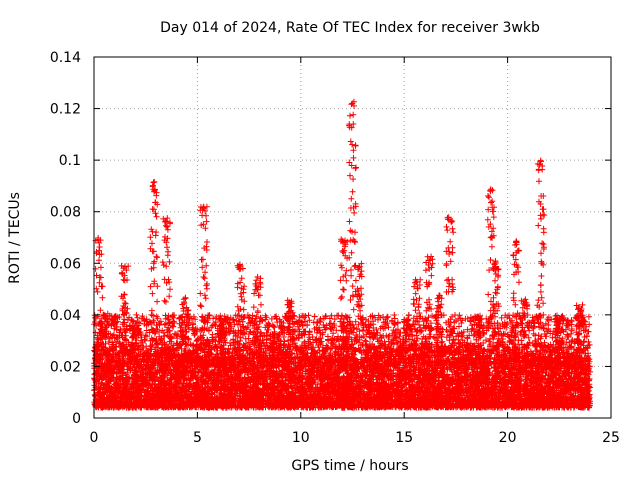  Describe the element at coordinates (404, 438) in the screenshot. I see `x-tick-label: 15` at that location.